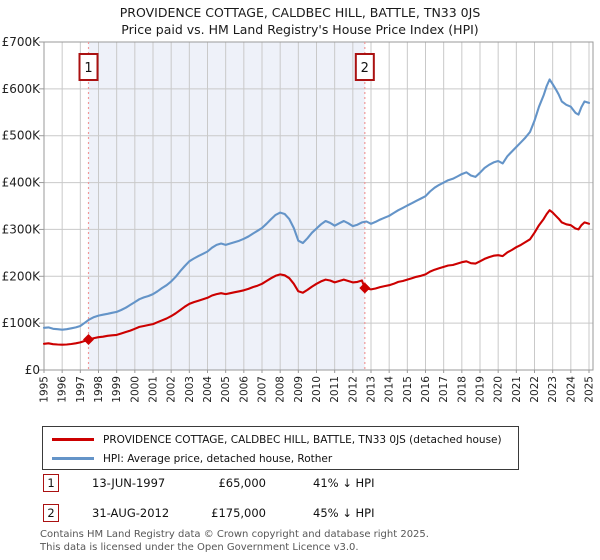  What do you see at coordinates (63, 389) in the screenshot?
I see `x-tick-label: 1996` at bounding box center [63, 389].